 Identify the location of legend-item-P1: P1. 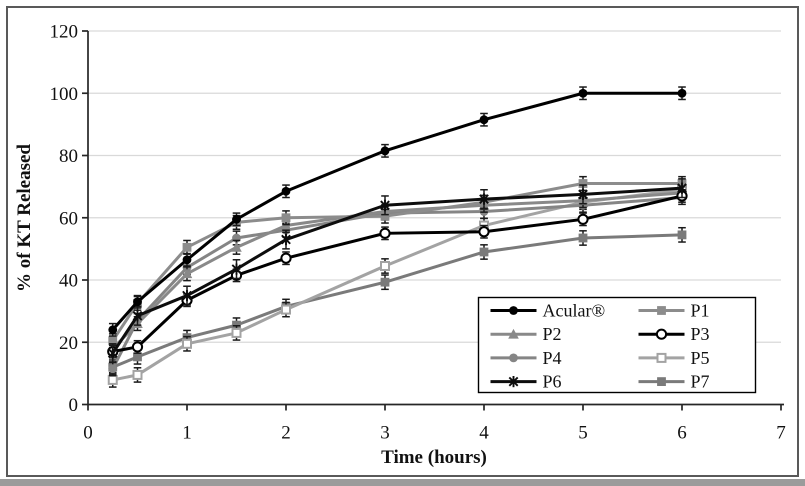
(674, 311).